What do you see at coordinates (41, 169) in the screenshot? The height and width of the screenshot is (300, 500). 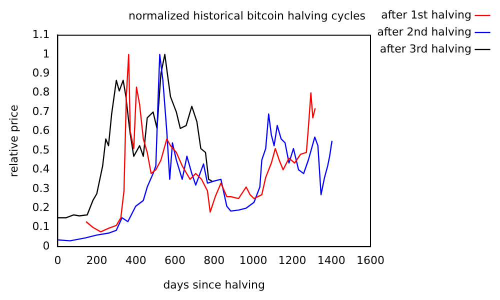 I see `y-tick-label: 0.4` at bounding box center [41, 169].